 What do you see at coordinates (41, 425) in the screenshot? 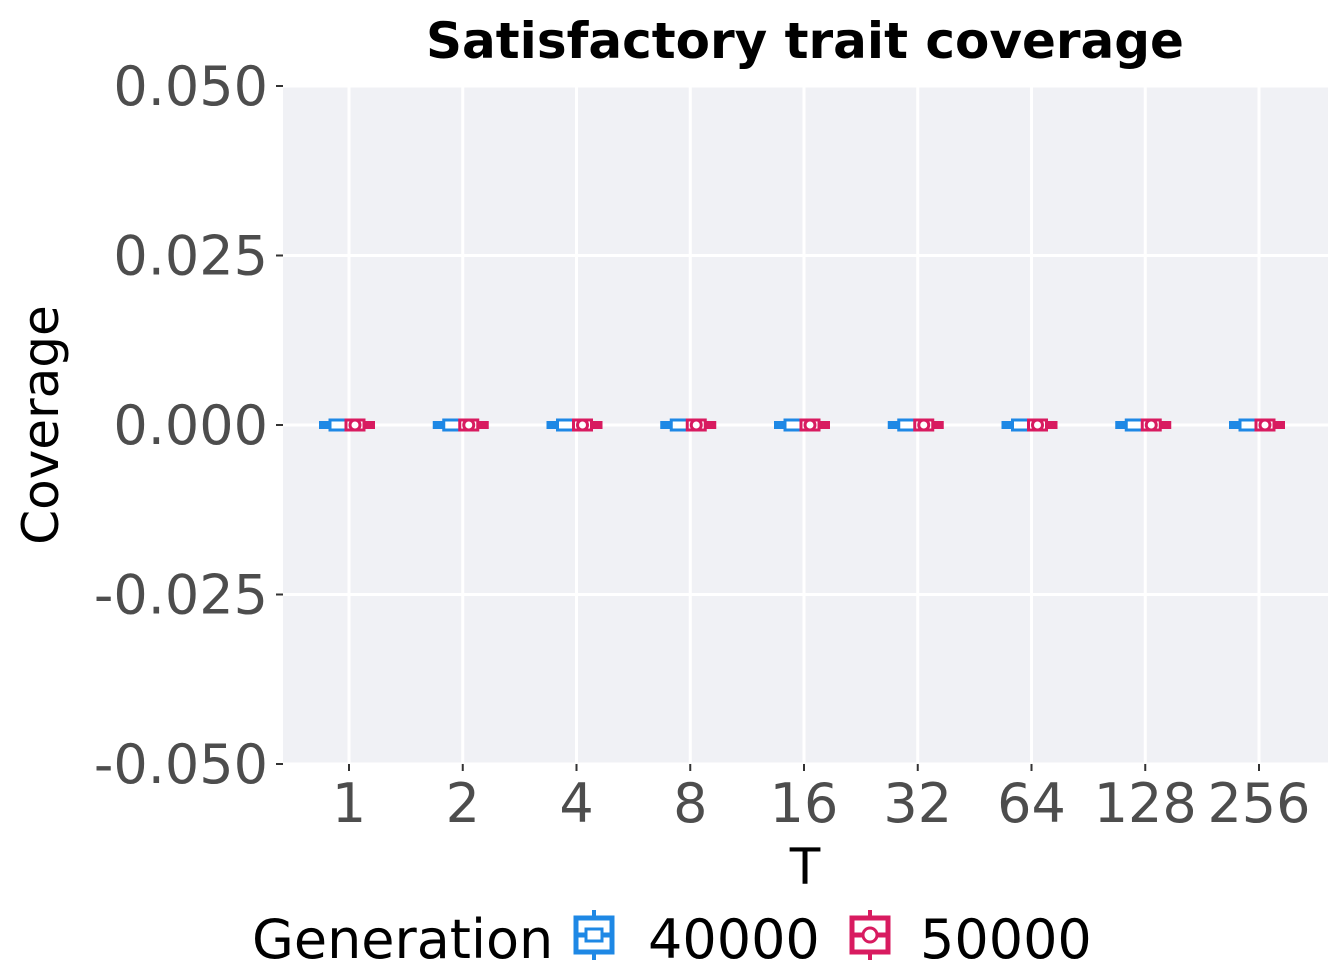
I see `y-axis-title: Coverage` at bounding box center [41, 425].